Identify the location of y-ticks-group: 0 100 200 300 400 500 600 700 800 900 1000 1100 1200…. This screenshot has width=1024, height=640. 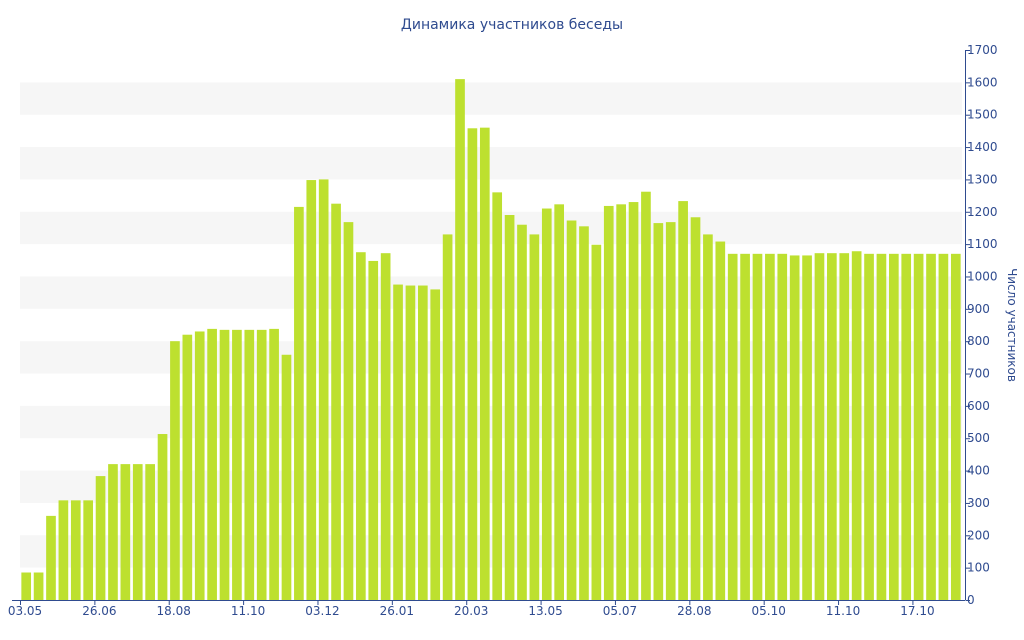
(981, 325).